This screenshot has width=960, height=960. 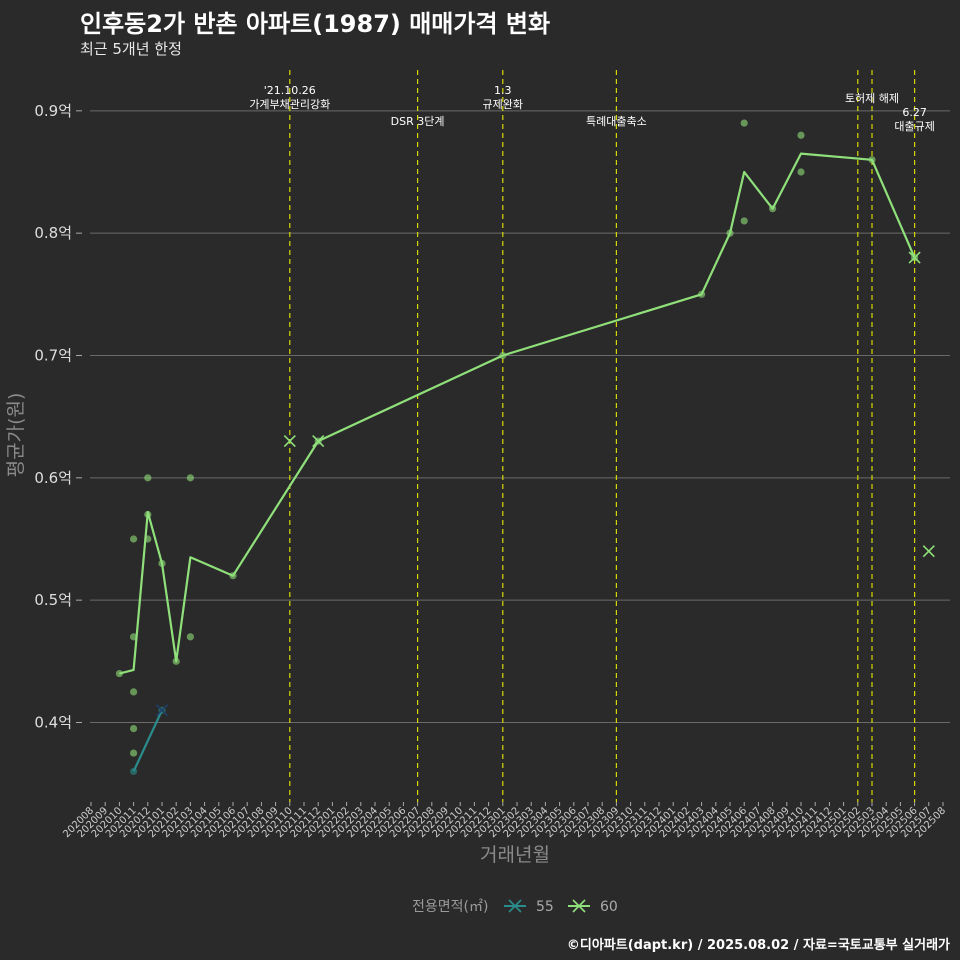 What do you see at coordinates (418, 121) in the screenshot?
I see `event-annotation: DSR 3단계` at bounding box center [418, 121].